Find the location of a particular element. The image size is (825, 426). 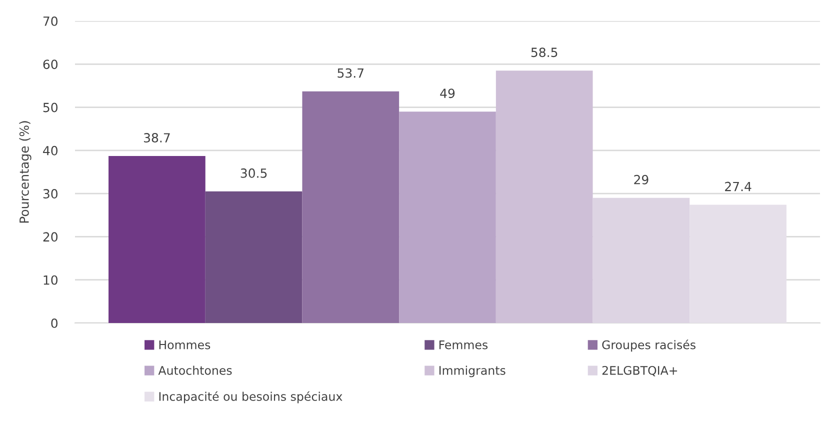

y-tick-label: 40 is located at coordinates (50, 151).